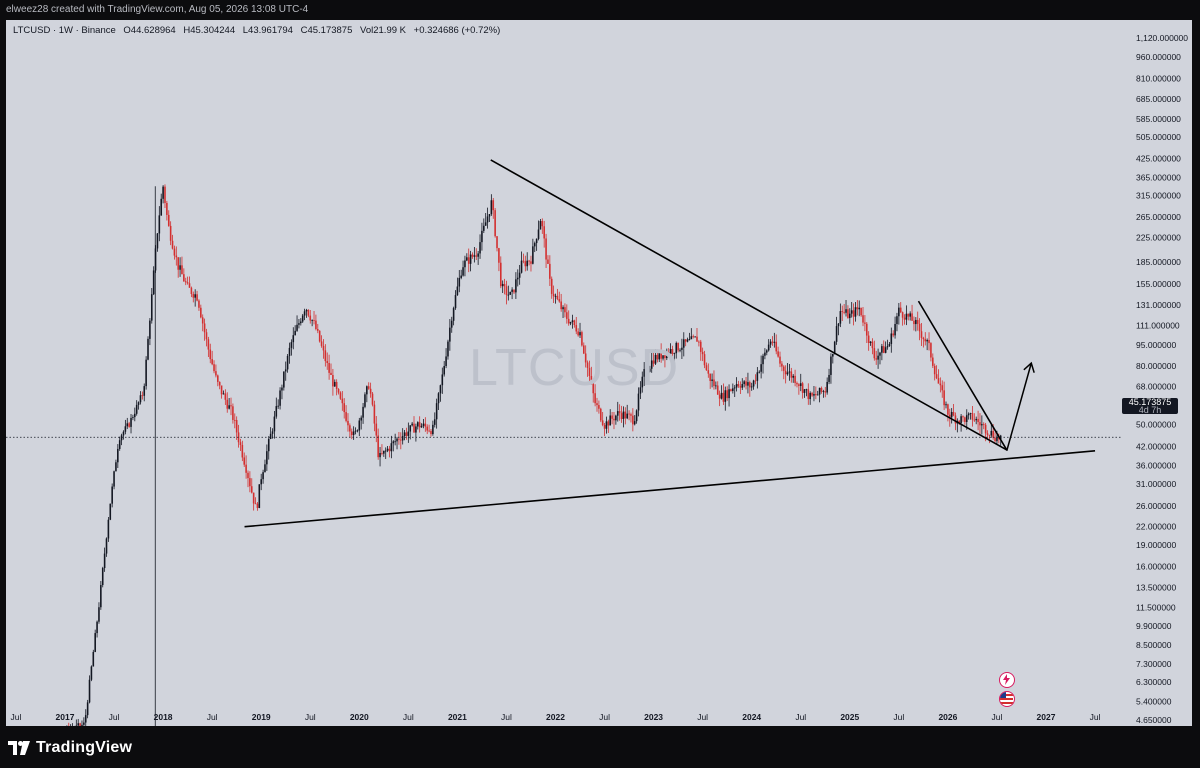 The width and height of the screenshot is (1200, 768). Describe the element at coordinates (1156, 506) in the screenshot. I see `y-tick-label: 26.000000` at that location.